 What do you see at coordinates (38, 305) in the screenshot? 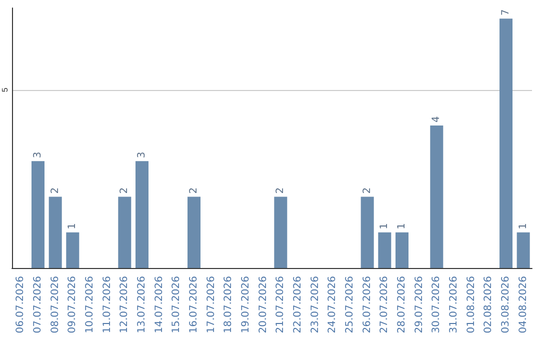
I see `x-tick-label: 07.07.2026` at bounding box center [38, 305].